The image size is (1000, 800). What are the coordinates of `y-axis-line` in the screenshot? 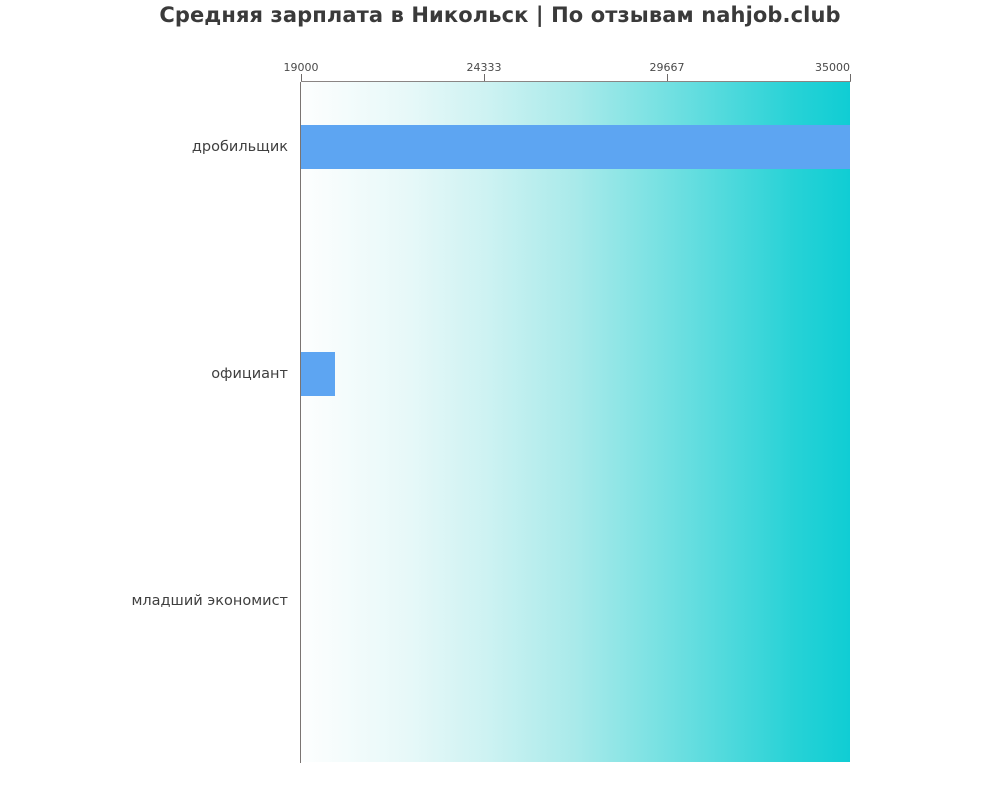 It's located at (300, 422).